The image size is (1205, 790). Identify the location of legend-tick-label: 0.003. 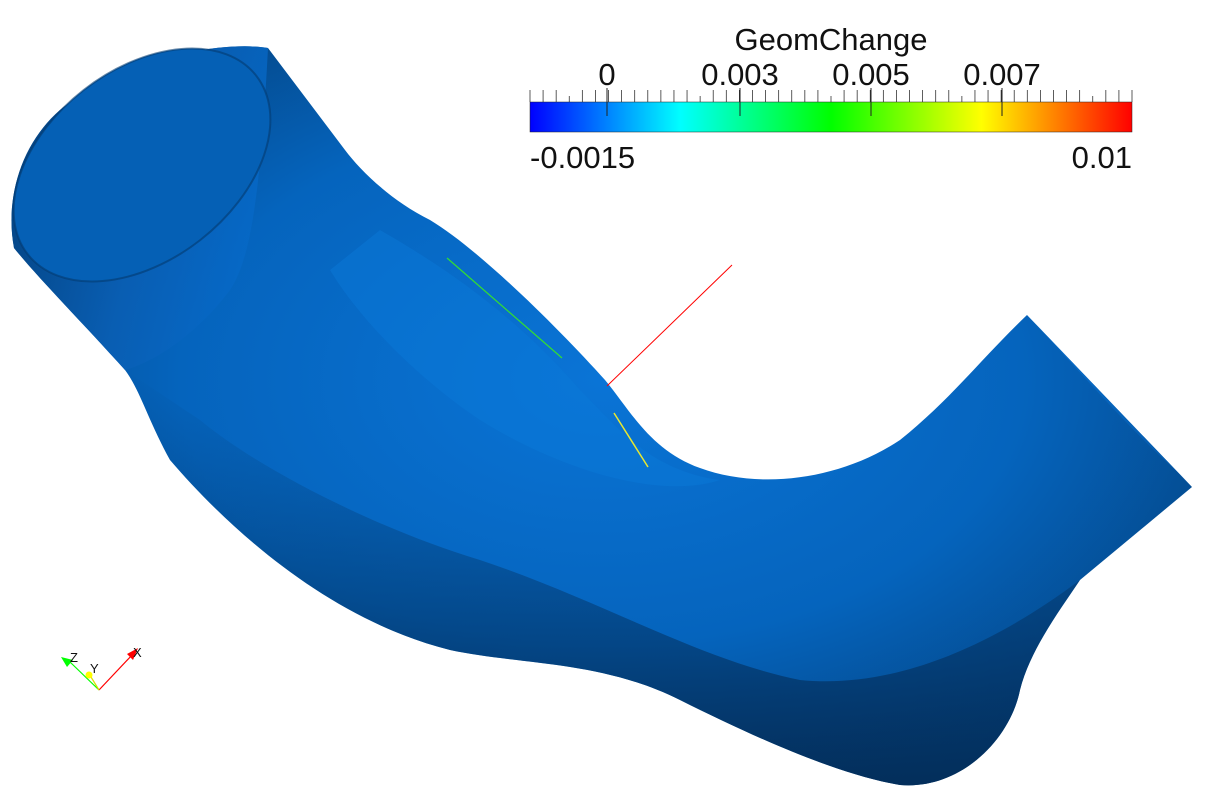
(740, 74).